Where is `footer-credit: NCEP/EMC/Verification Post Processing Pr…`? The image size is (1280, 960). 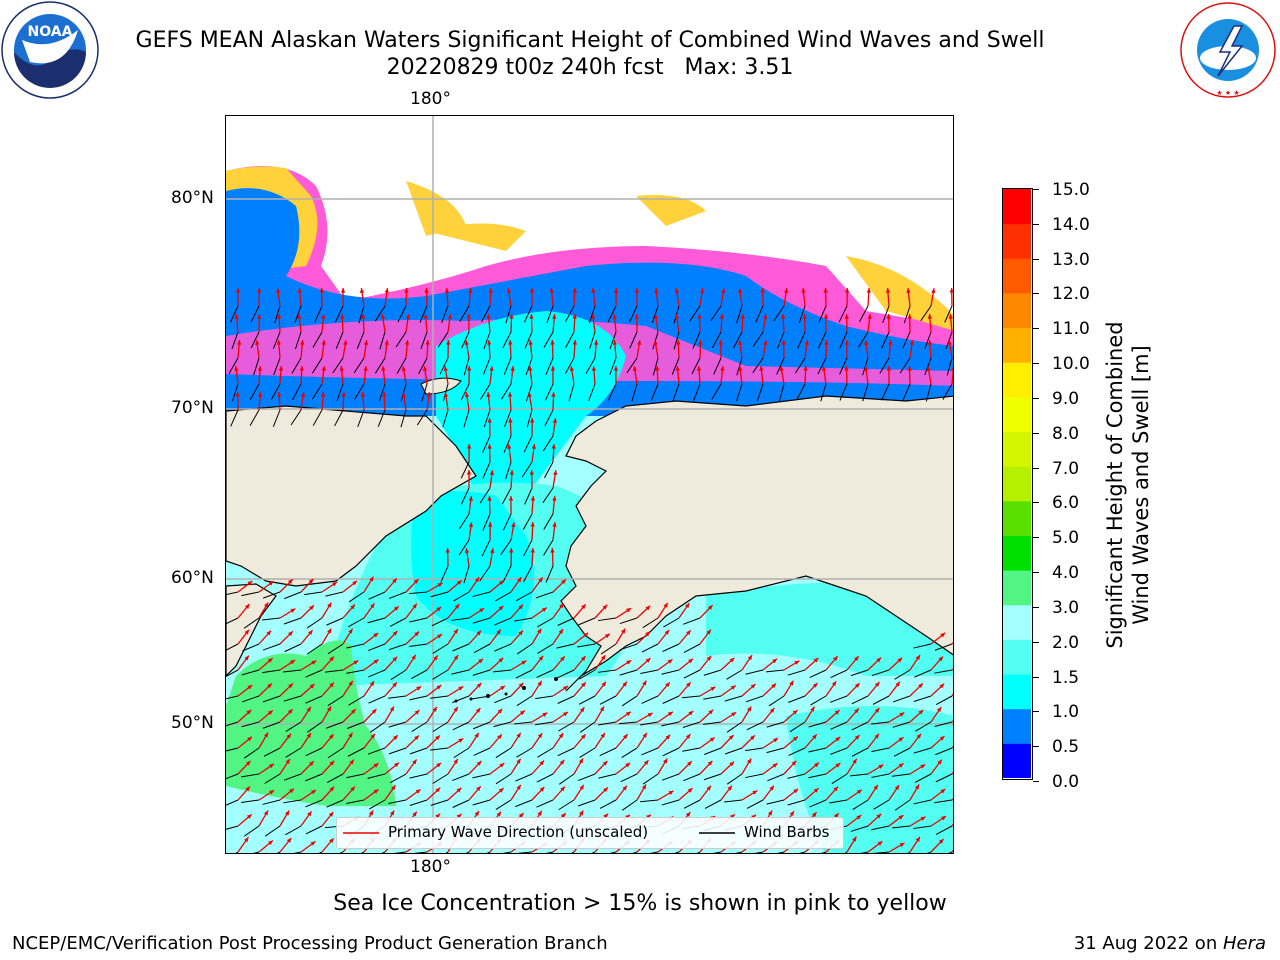
footer-credit: NCEP/EMC/Verification Post Processing Pr… is located at coordinates (310, 943).